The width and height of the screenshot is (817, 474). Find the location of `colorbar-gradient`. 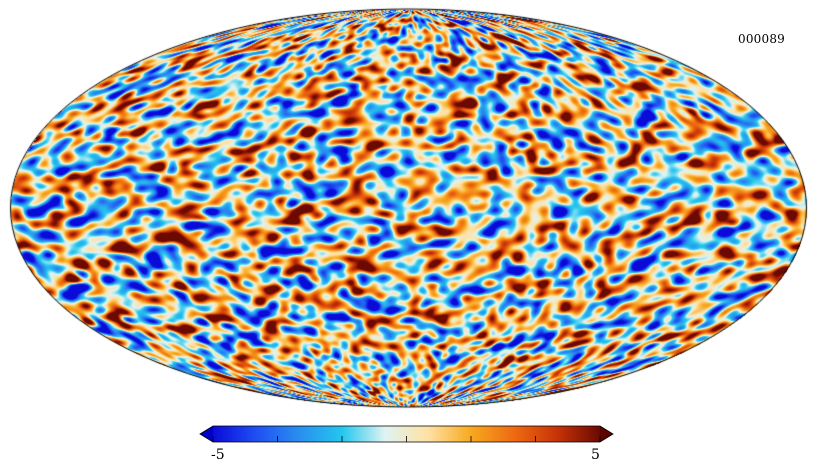

colorbar-gradient is located at coordinates (406, 434).